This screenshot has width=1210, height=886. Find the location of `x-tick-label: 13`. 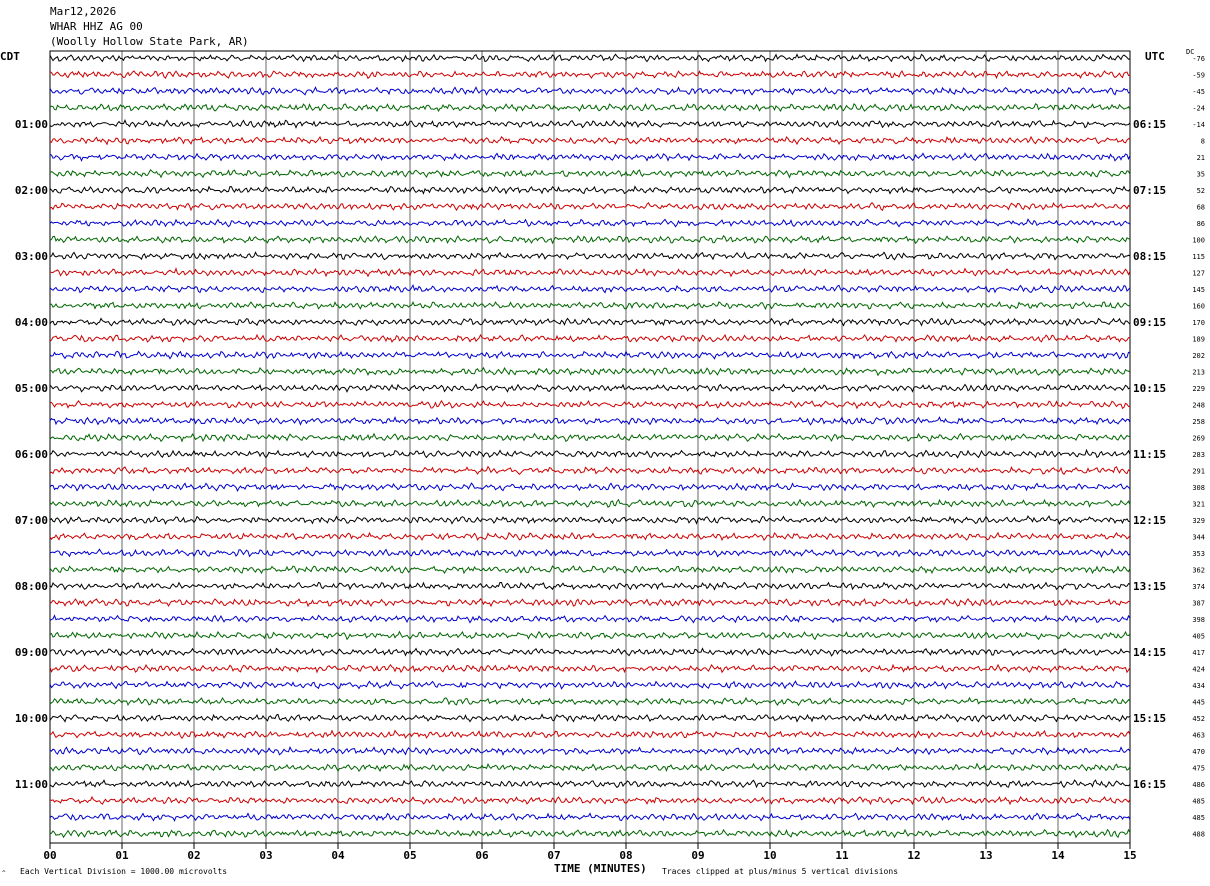

x-tick-label: 13 is located at coordinates (985, 855).